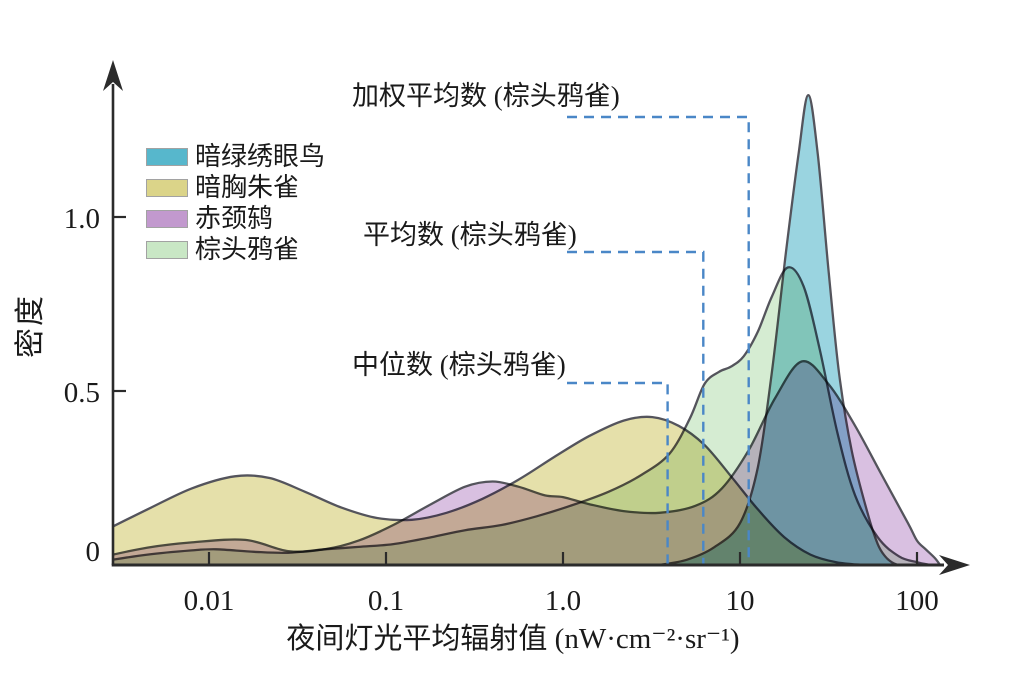  Describe the element at coordinates (470, 235) in the screenshot. I see `annotation-mean: 平均数 (棕头鸦雀)` at that location.